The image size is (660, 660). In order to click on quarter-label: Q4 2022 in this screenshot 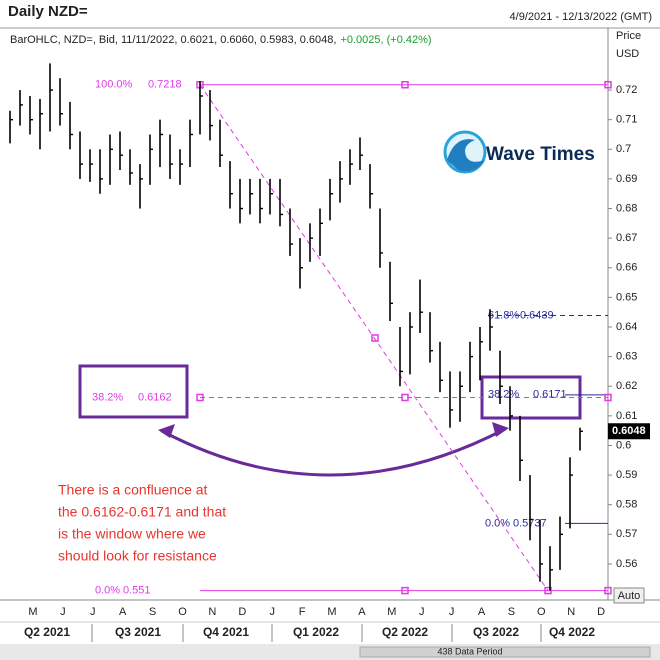, I will do `click(572, 632)`.